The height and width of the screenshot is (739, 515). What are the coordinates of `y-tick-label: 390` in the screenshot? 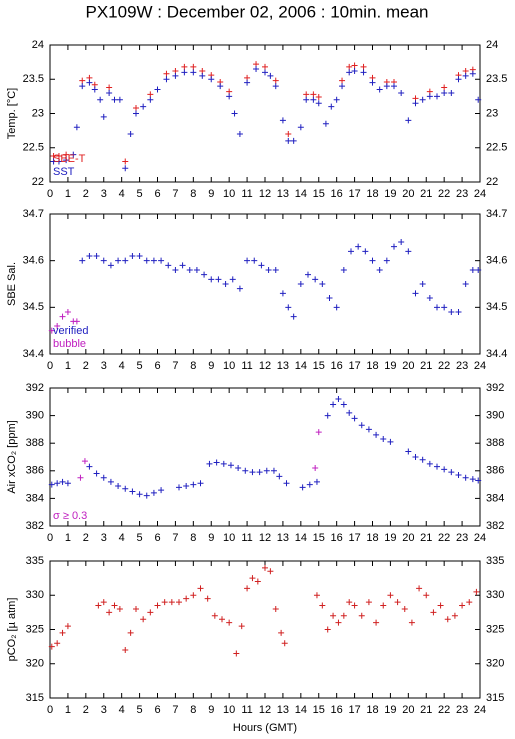 It's located at (35, 416).